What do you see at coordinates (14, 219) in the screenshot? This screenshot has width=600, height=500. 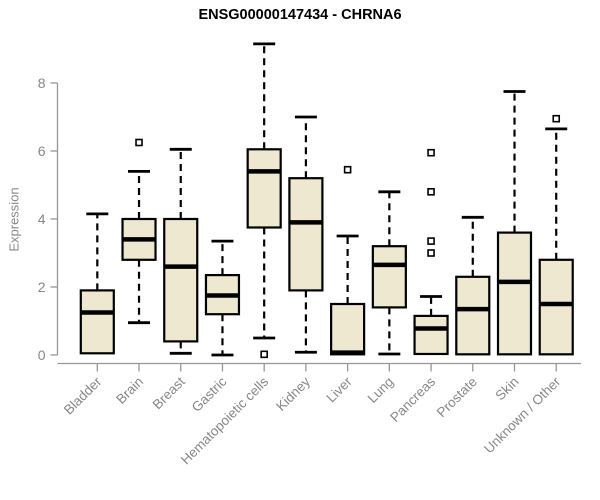 I see `y-axis-label: Expression` at bounding box center [14, 219].